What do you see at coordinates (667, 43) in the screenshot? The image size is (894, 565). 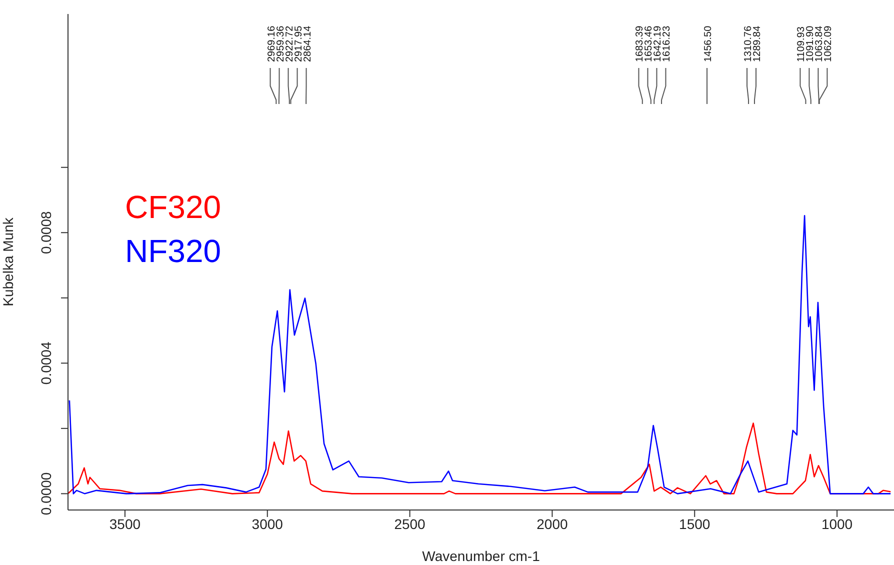 I see `annotation: 1616.23` at bounding box center [667, 43].